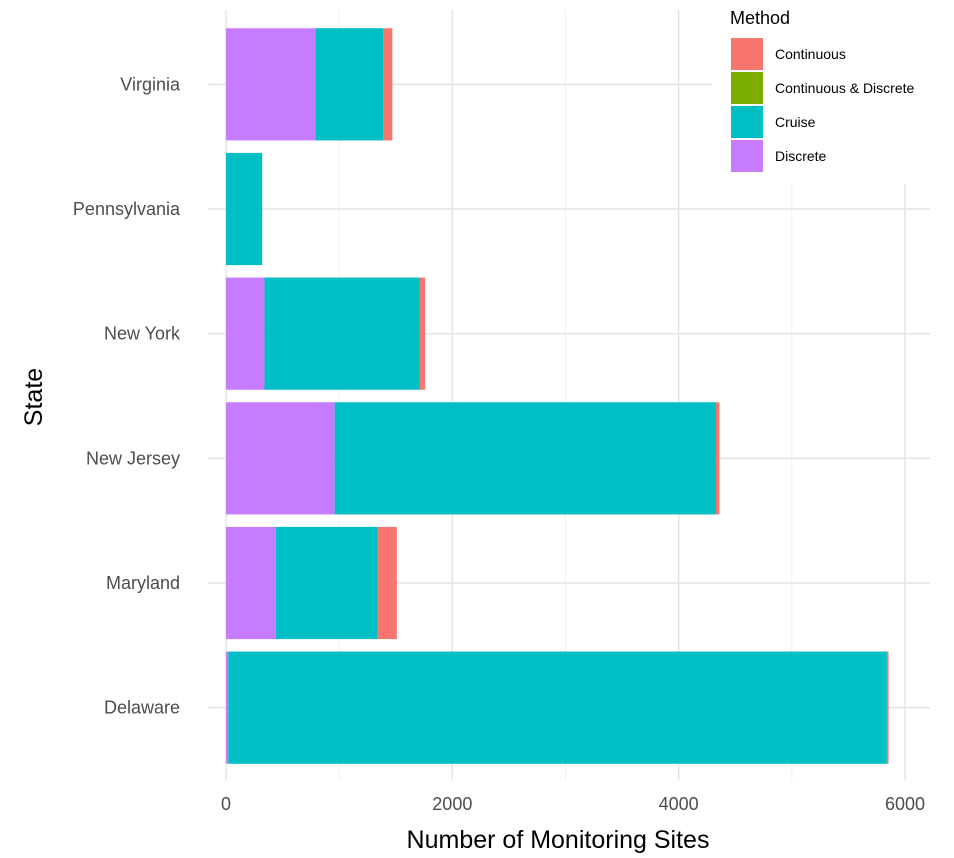  I want to click on bar-new-jersey-continuous, so click(718, 458).